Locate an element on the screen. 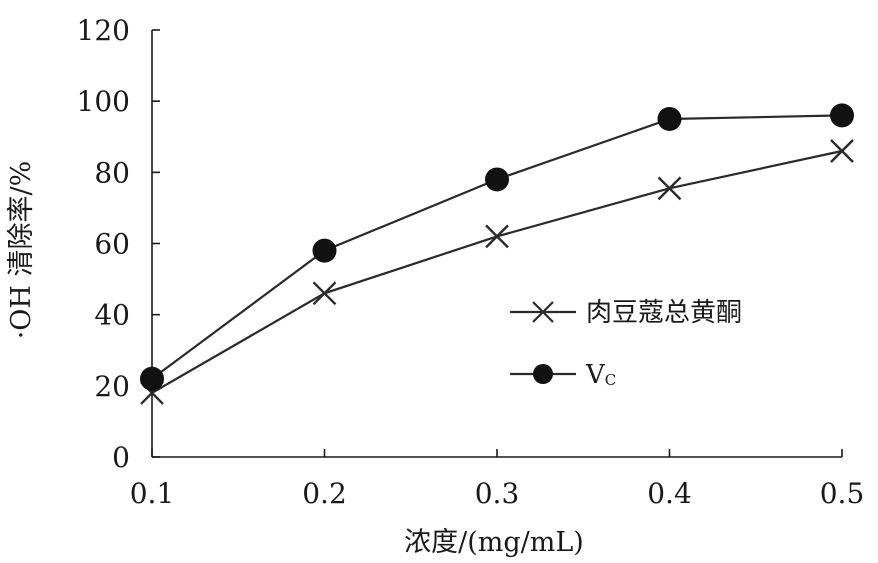 Image resolution: width=878 pixels, height=563 pixels. legend-label-series-2: VC is located at coordinates (600, 375).